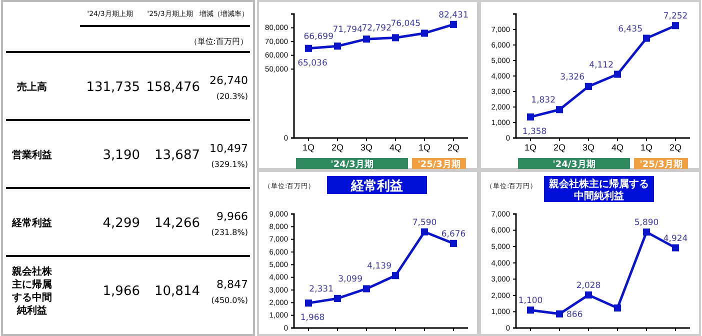 This screenshot has height=336, width=702. Describe the element at coordinates (321, 289) in the screenshot. I see `data-label: 2,331` at that location.